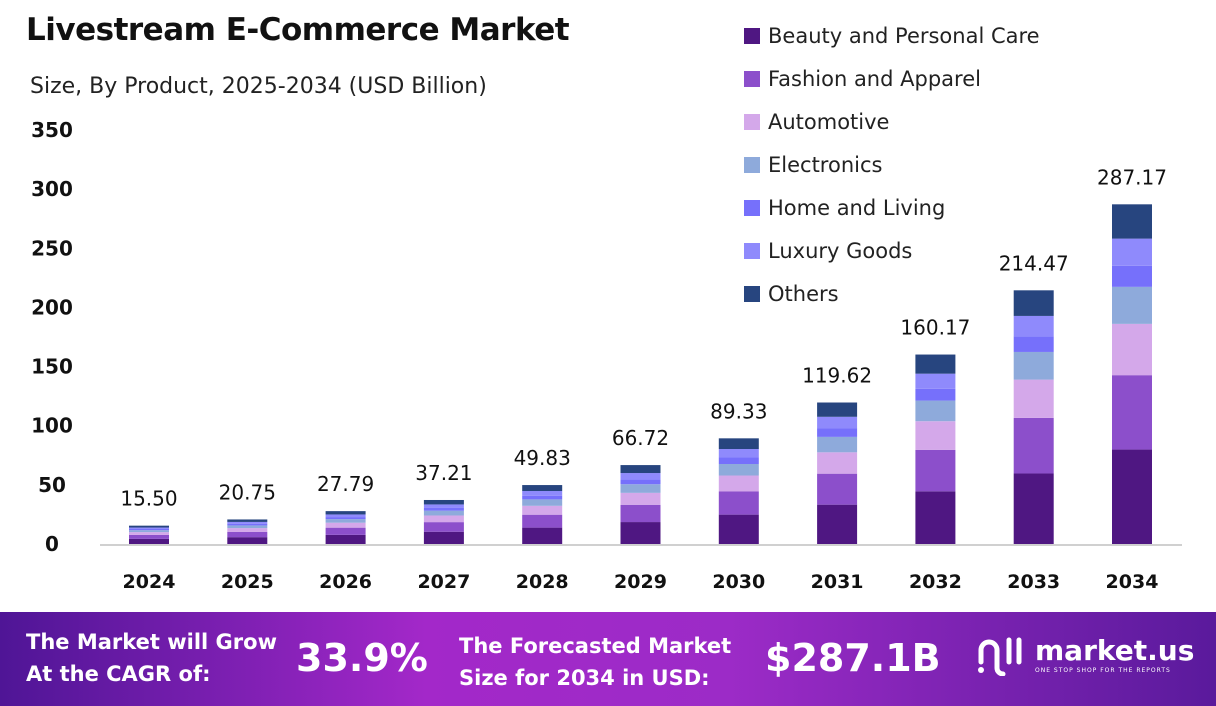  I want to click on forecast-value: $287.1B, so click(853, 658).